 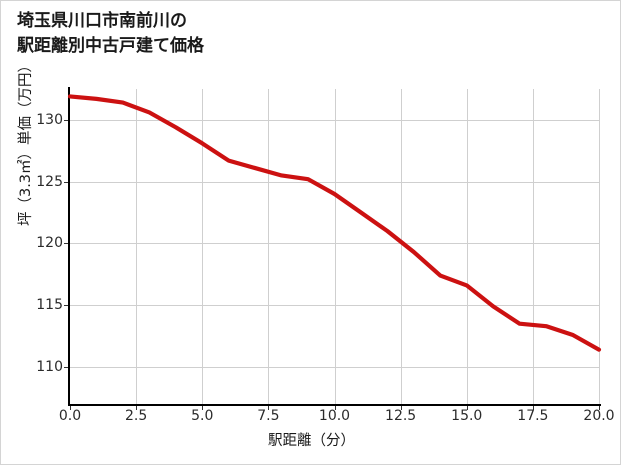 I want to click on y-axis-tick-label: 120, so click(x=49, y=243).